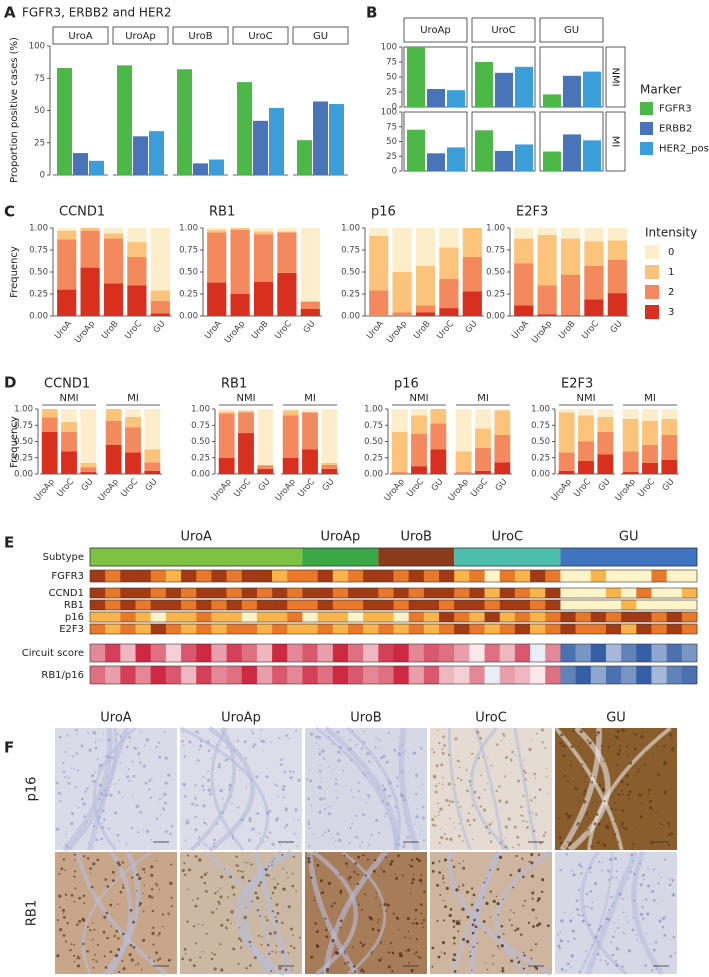  What do you see at coordinates (14, 442) in the screenshot?
I see `y-axis-label: Frequency` at bounding box center [14, 442].